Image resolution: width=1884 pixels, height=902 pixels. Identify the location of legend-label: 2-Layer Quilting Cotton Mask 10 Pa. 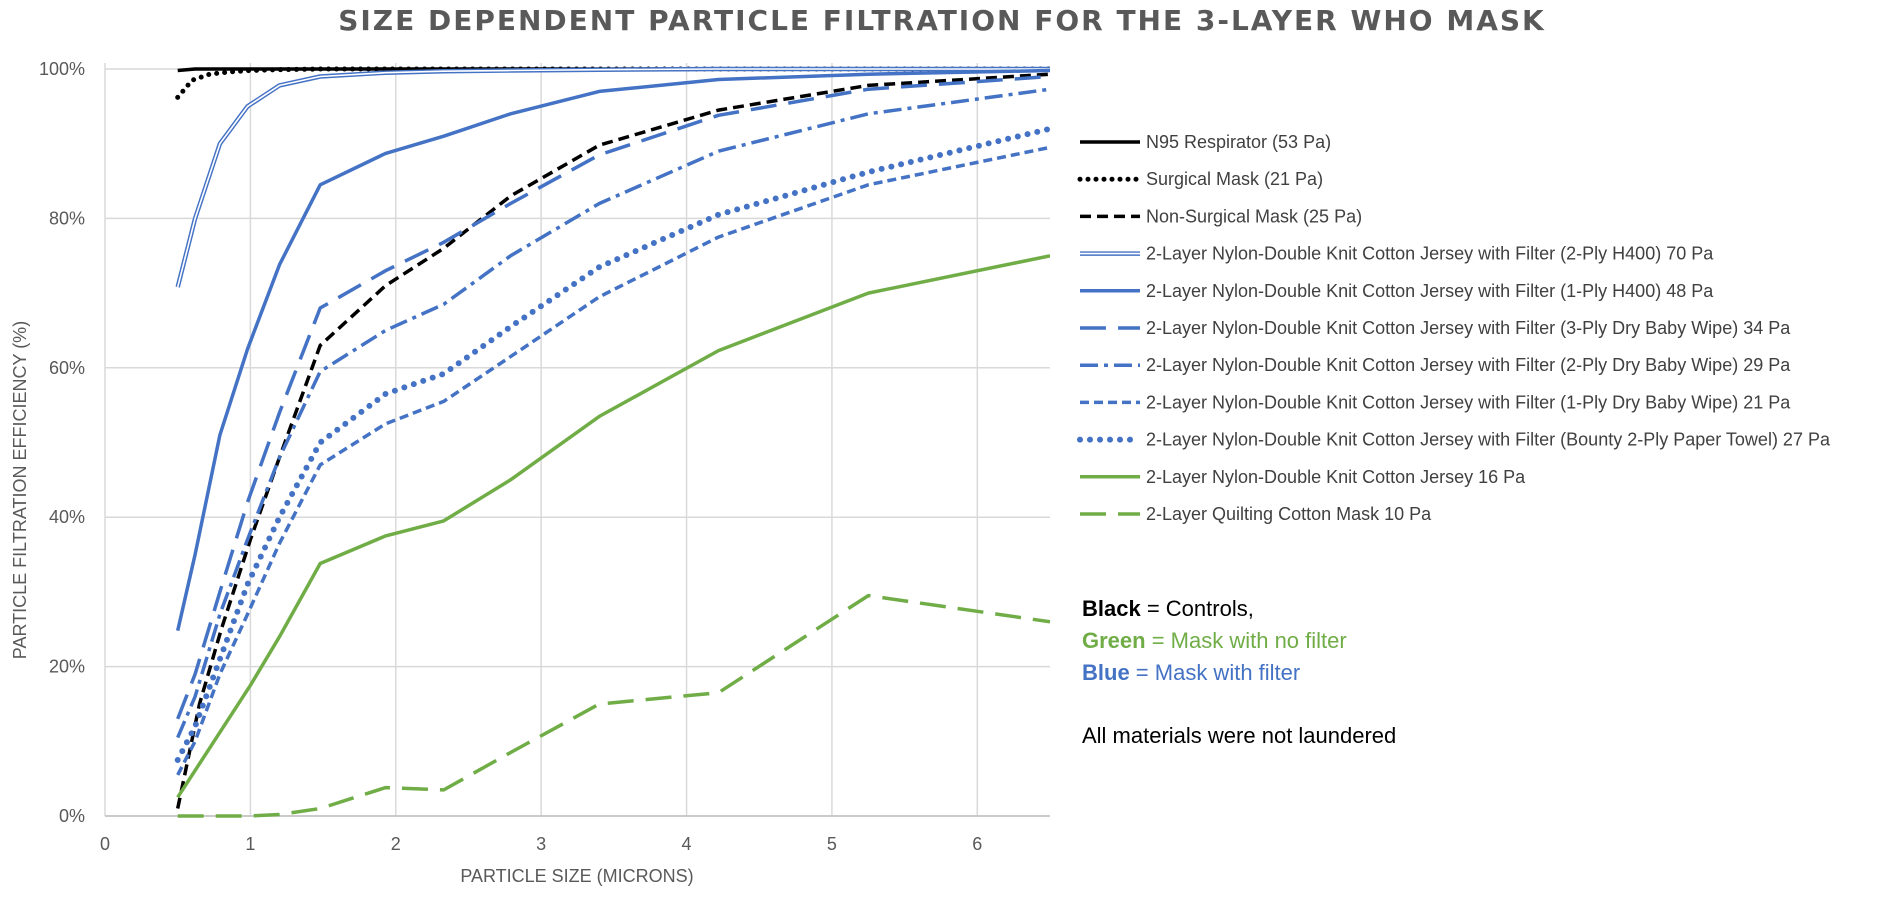
(1289, 514).